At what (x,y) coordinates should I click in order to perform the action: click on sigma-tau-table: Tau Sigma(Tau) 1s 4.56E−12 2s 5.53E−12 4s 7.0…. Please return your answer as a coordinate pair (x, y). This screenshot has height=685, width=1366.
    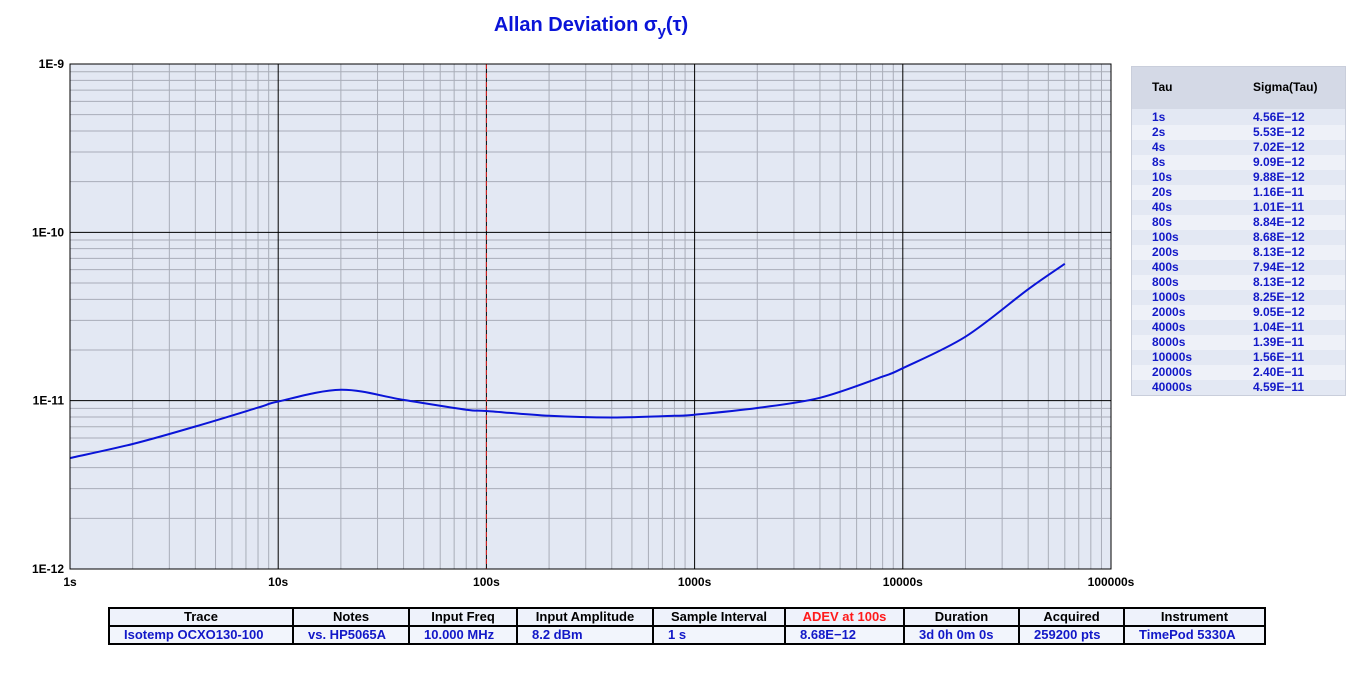
    Looking at the image, I should click on (1238, 231).